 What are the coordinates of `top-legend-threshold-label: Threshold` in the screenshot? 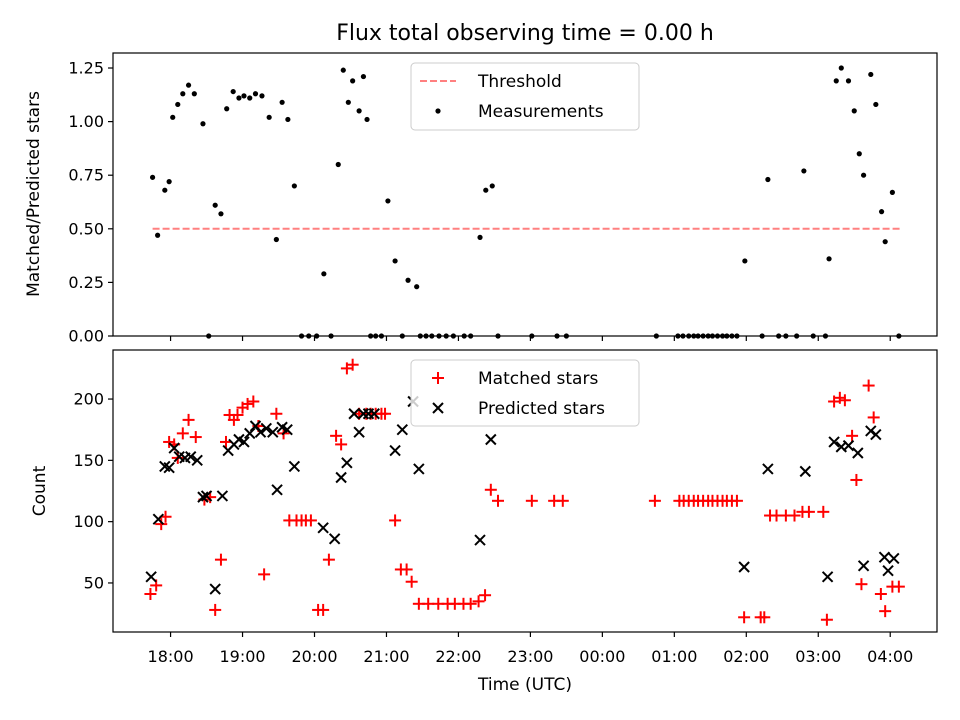 It's located at (519, 82).